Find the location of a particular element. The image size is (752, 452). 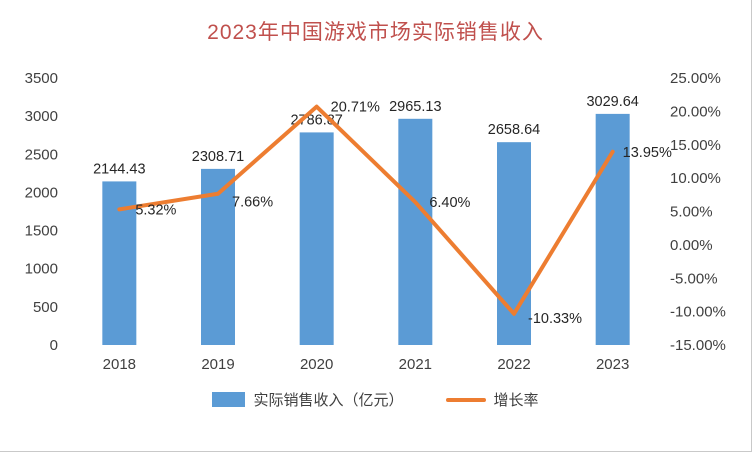

y-axis-right-tick: -5.00% is located at coordinates (694, 278).